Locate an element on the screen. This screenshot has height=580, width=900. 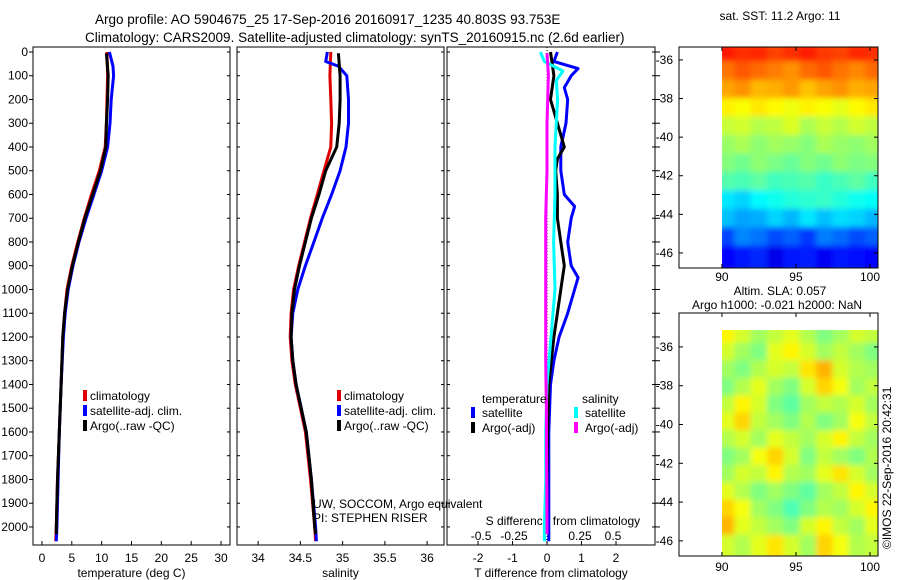
x-tick-label: 15 is located at coordinates (132, 558).